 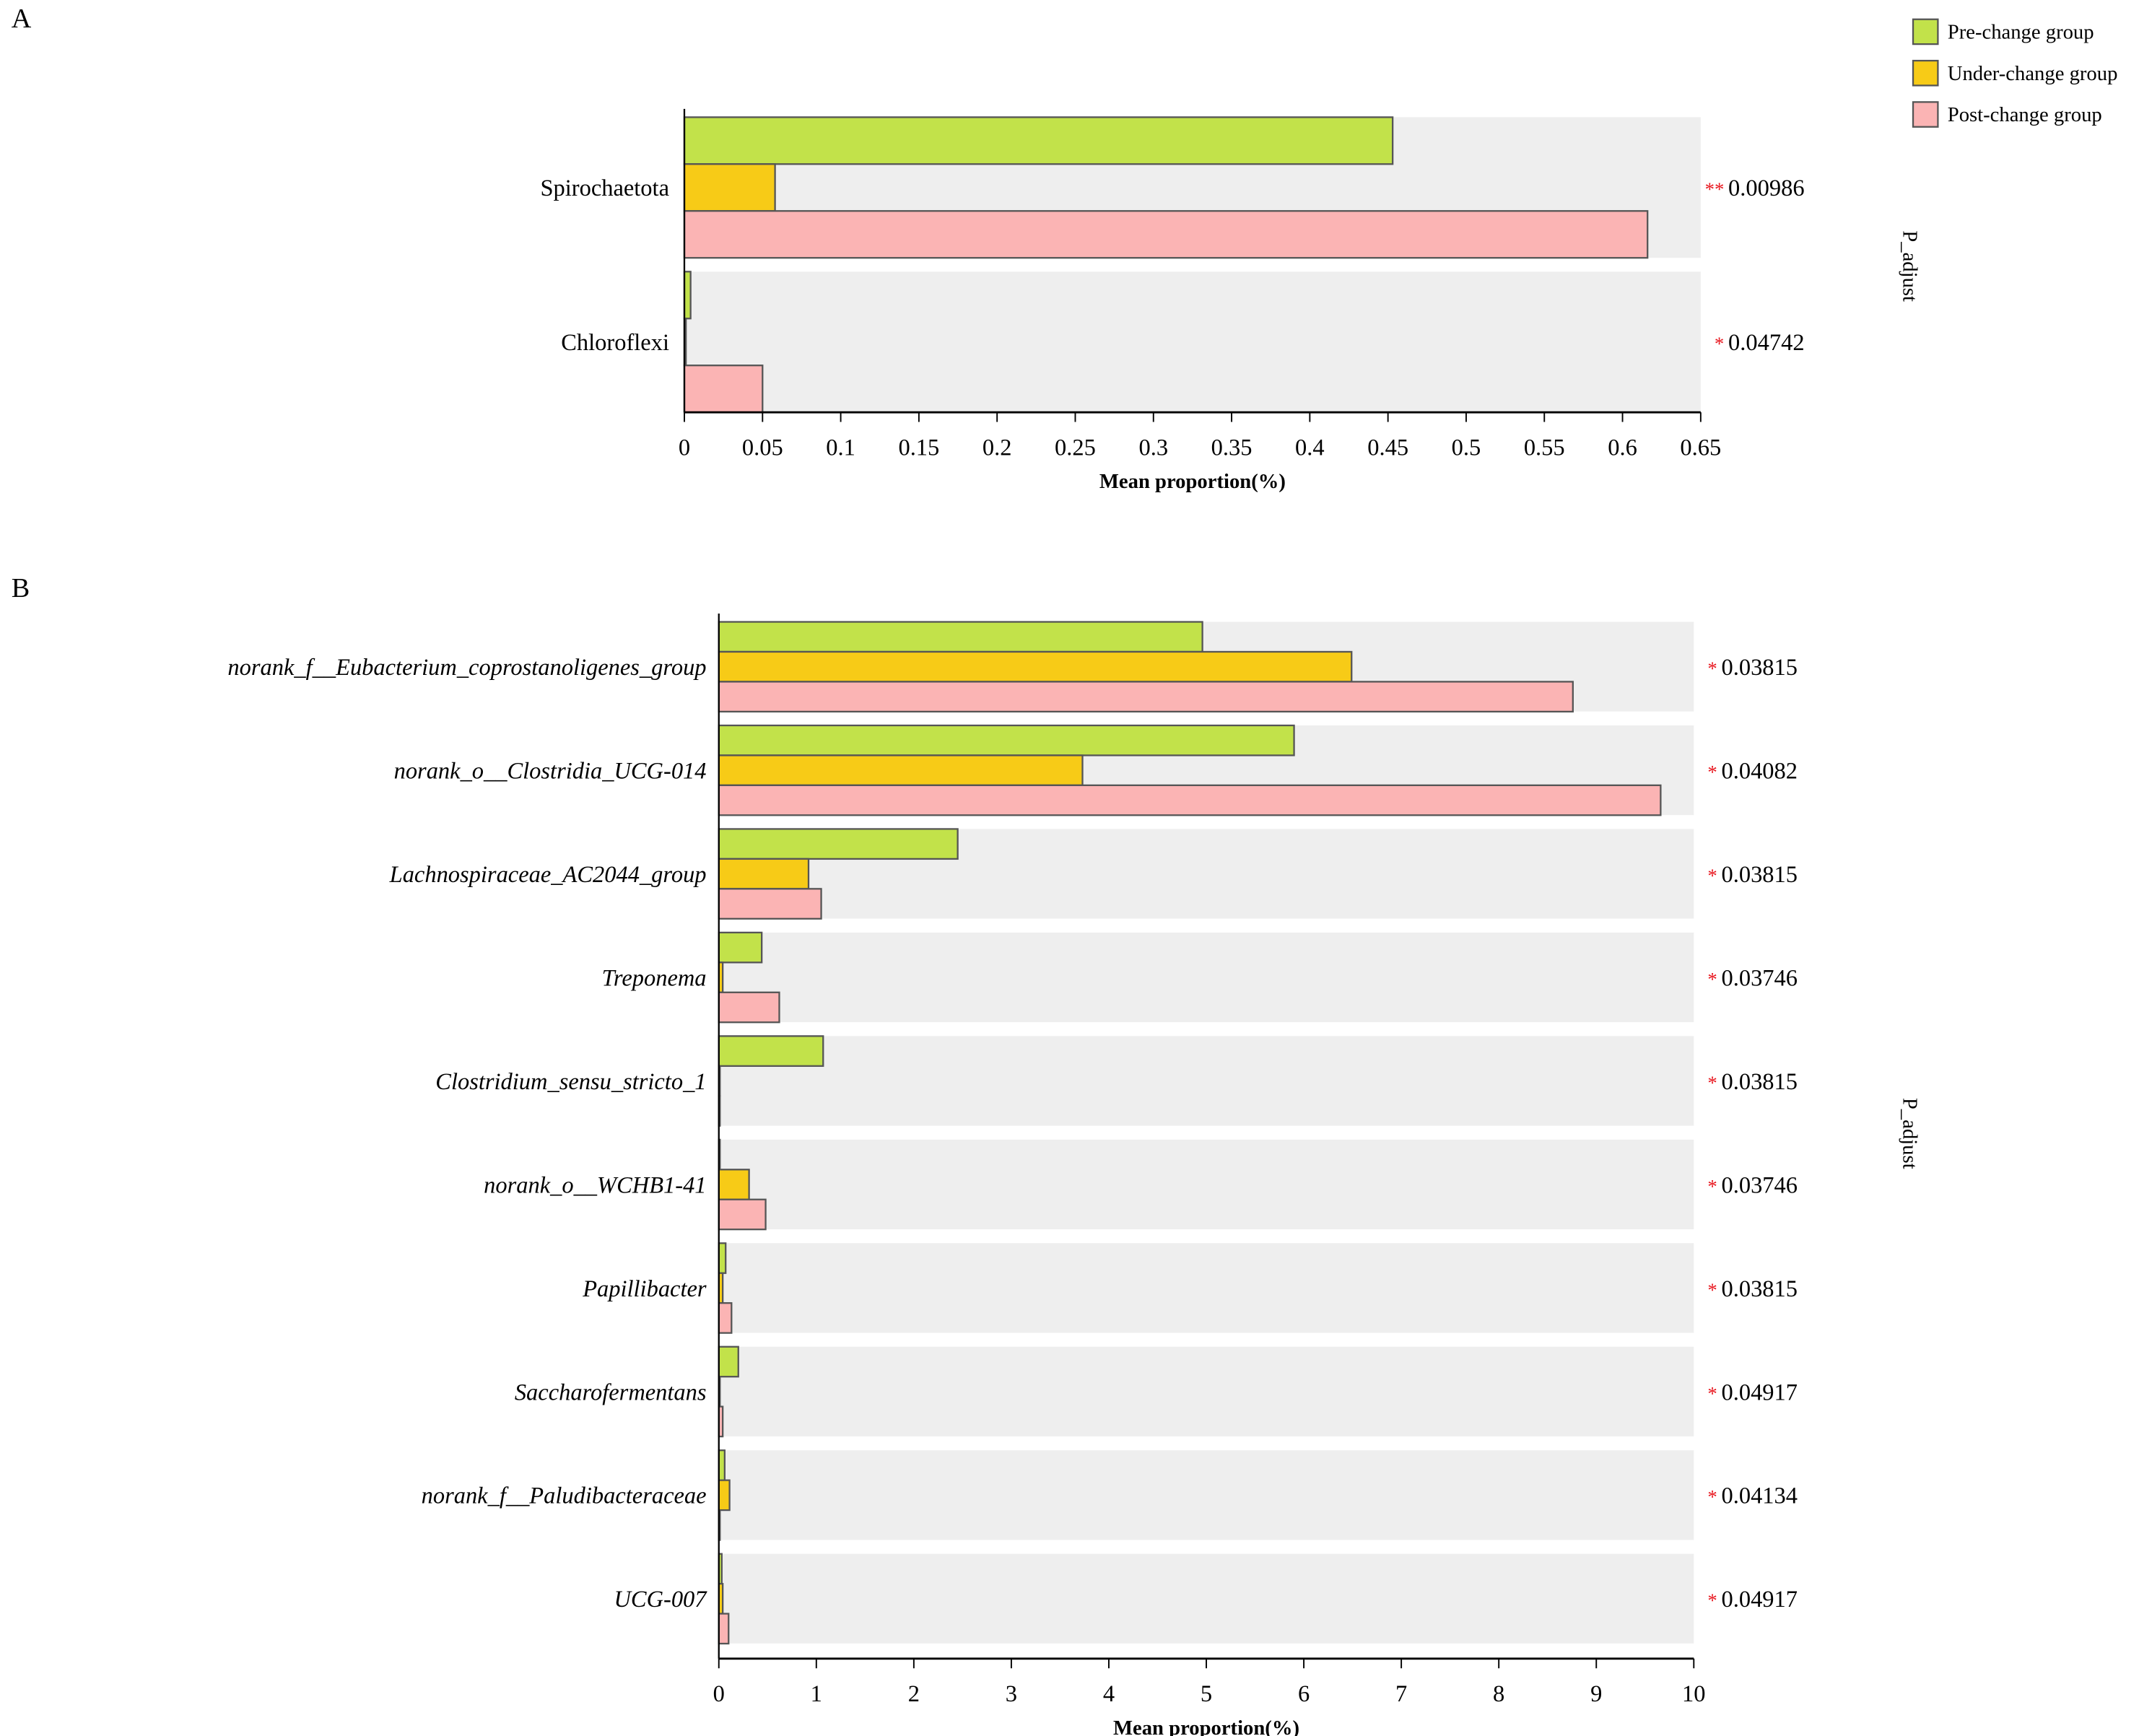 What do you see at coordinates (1310, 448) in the screenshot?
I see `x-tick-label: 0.4` at bounding box center [1310, 448].